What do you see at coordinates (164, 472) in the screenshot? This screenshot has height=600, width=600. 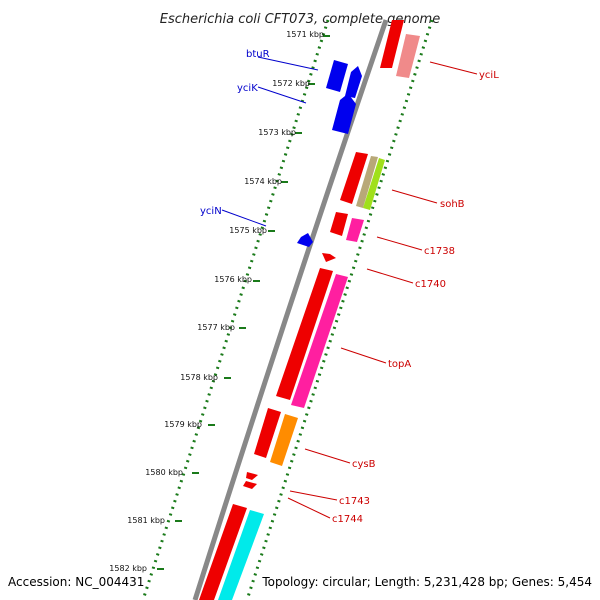 I see `tick-label: 1580 kbp` at bounding box center [164, 472].